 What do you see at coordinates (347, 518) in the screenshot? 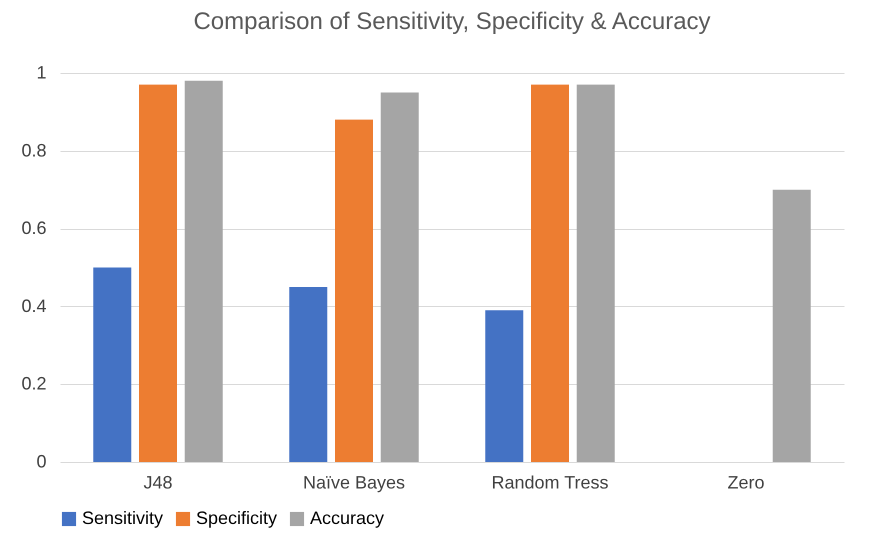
I see `legend-label: Accuracy` at bounding box center [347, 518].